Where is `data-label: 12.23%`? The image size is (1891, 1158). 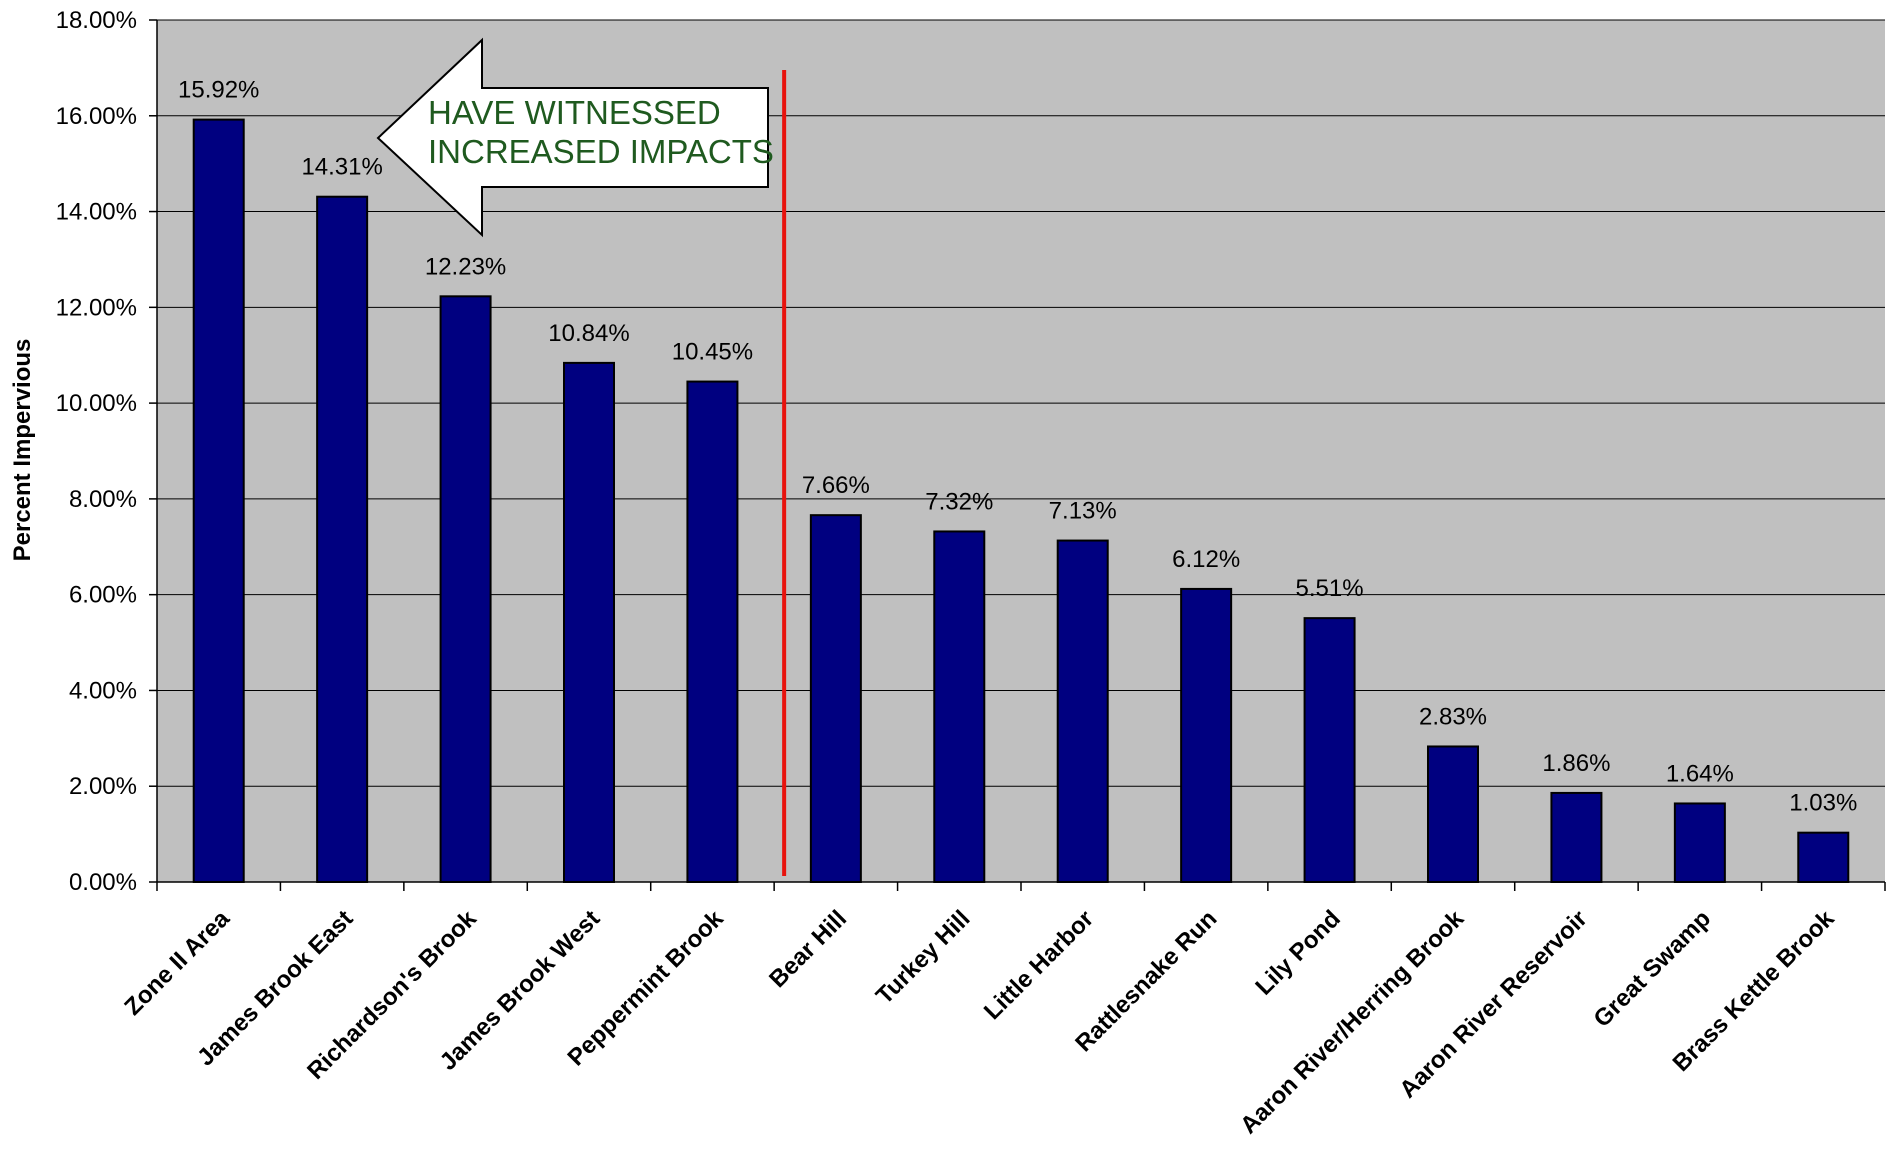
data-label: 12.23% is located at coordinates (465, 266).